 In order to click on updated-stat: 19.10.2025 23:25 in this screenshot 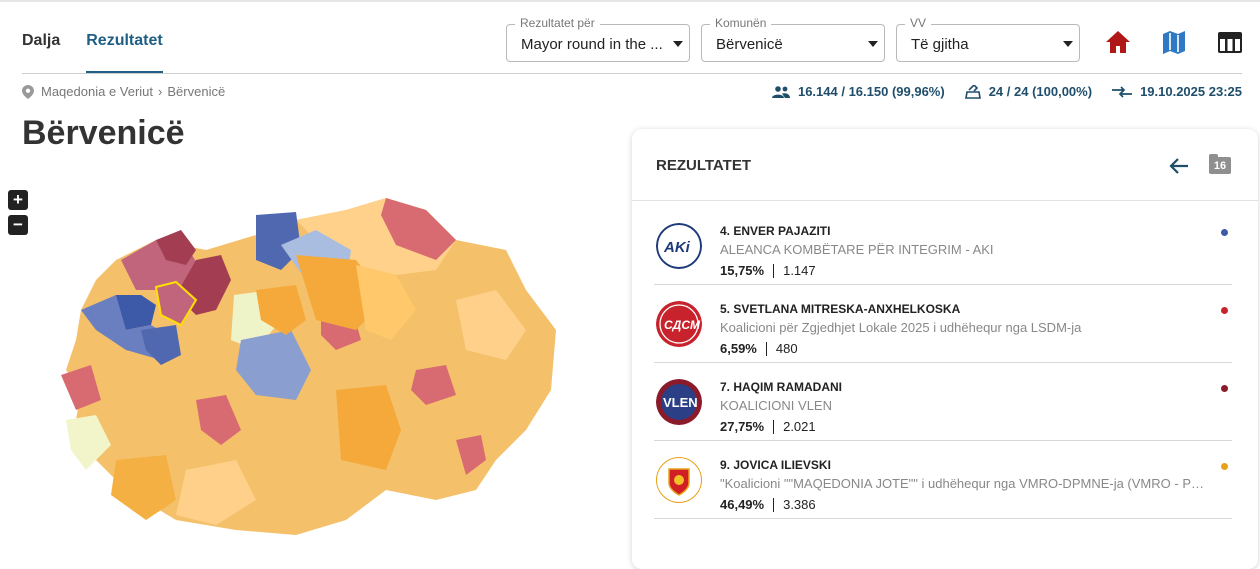, I will do `click(1177, 91)`.